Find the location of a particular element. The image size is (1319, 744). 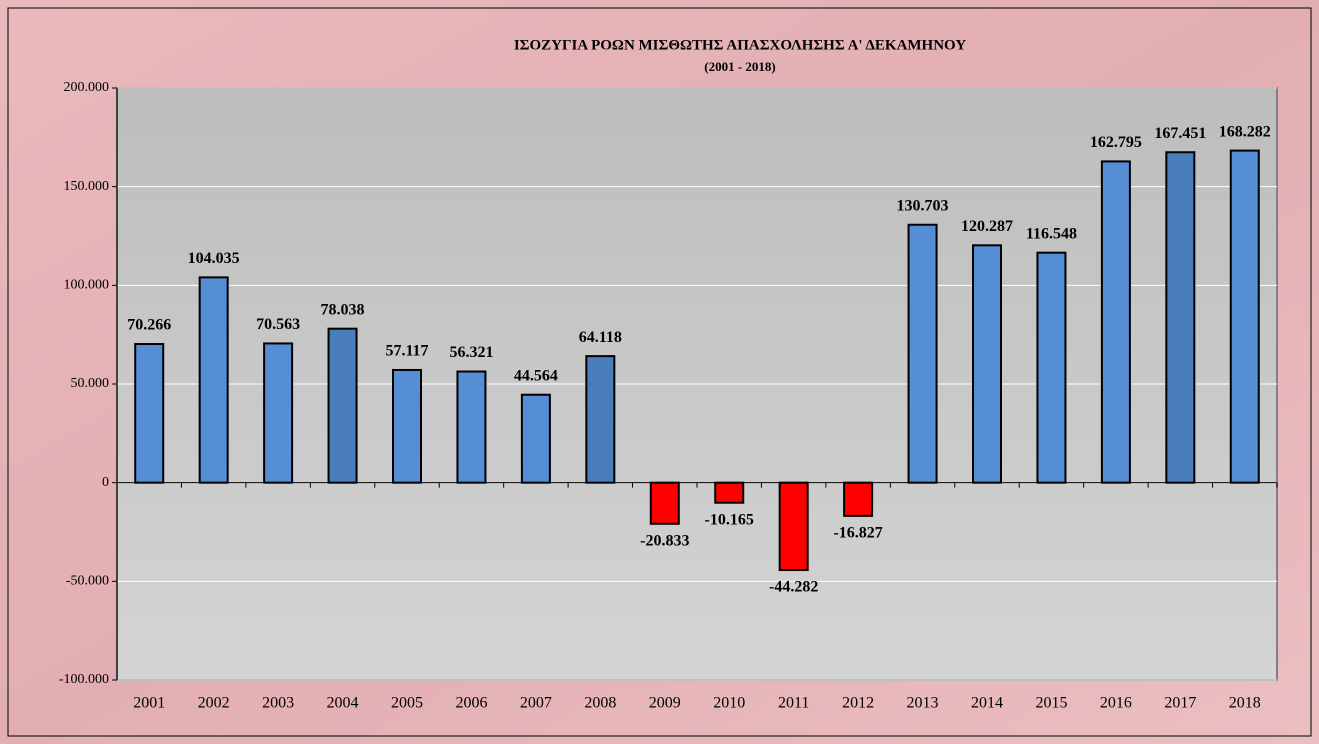

y-tick-label: 100.000 is located at coordinates (87, 285).